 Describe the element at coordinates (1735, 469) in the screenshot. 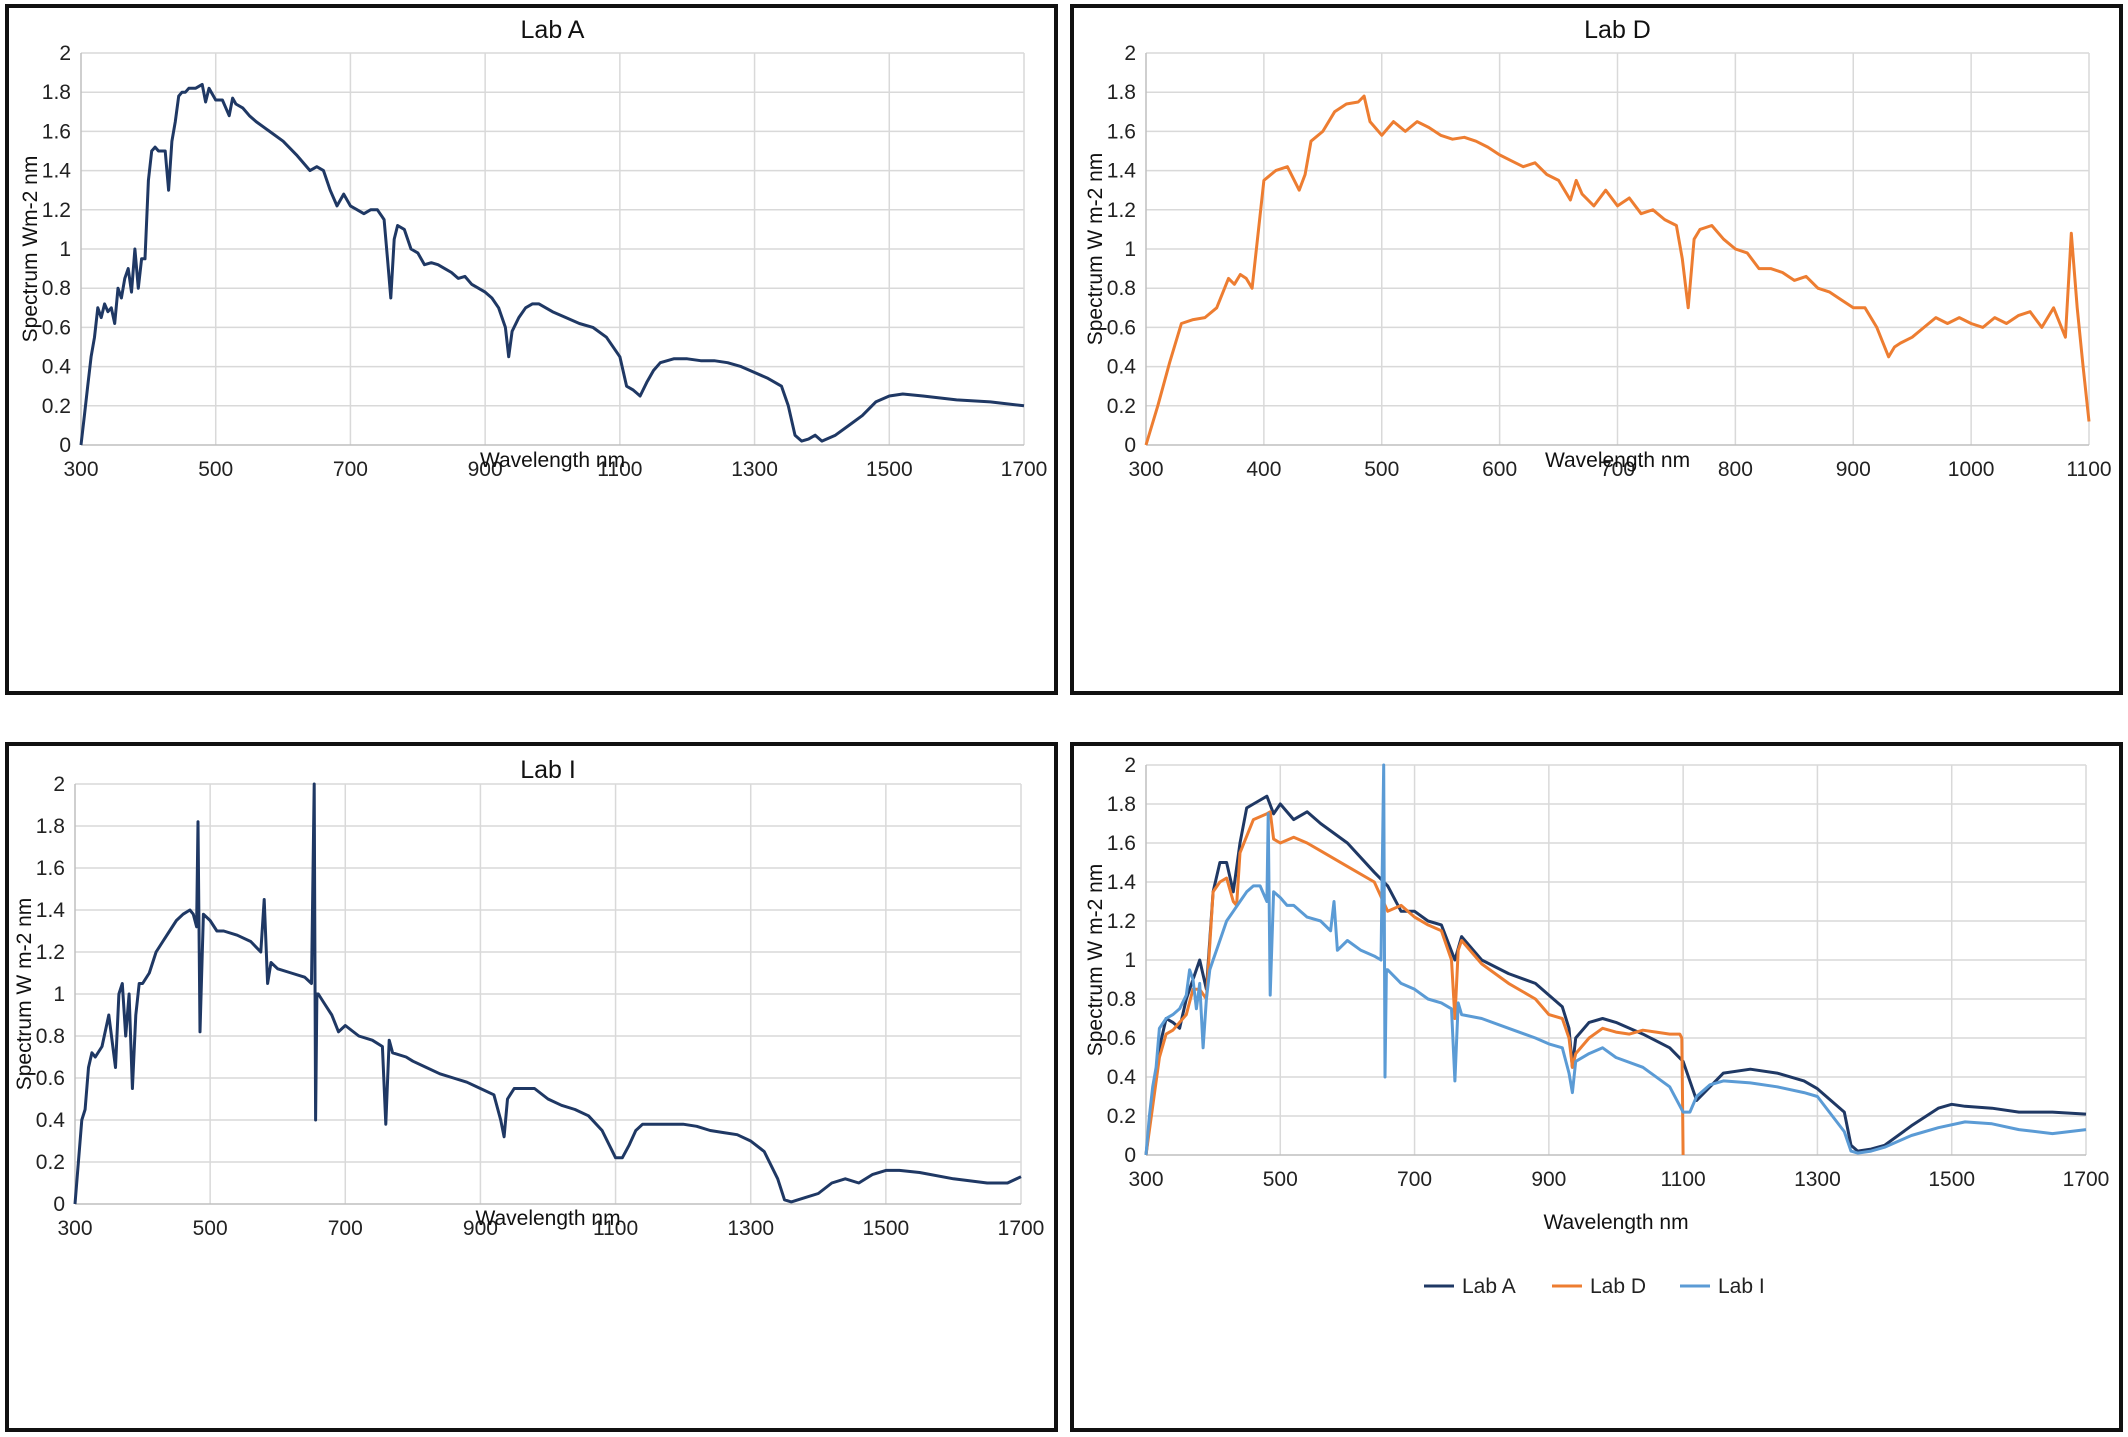

I see `x-tick-label: 800` at that location.